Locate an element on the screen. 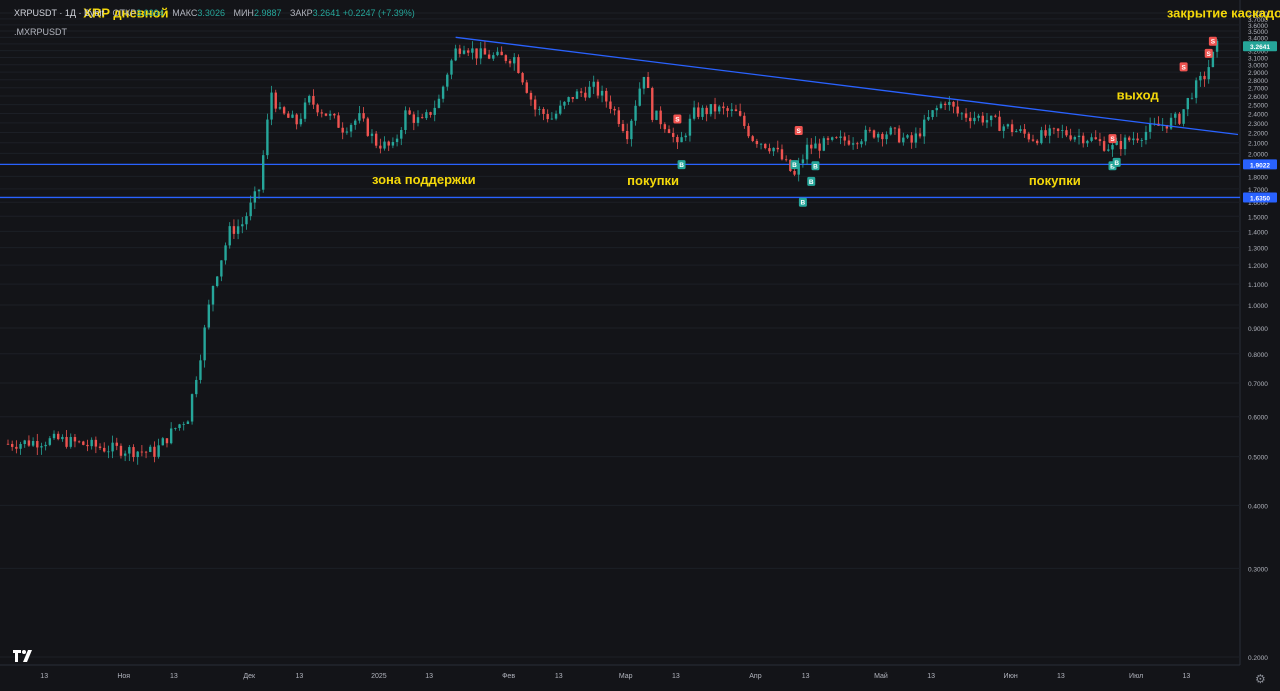 This screenshot has width=1280, height=691. price-tick-label: 0.2000 is located at coordinates (1258, 658).